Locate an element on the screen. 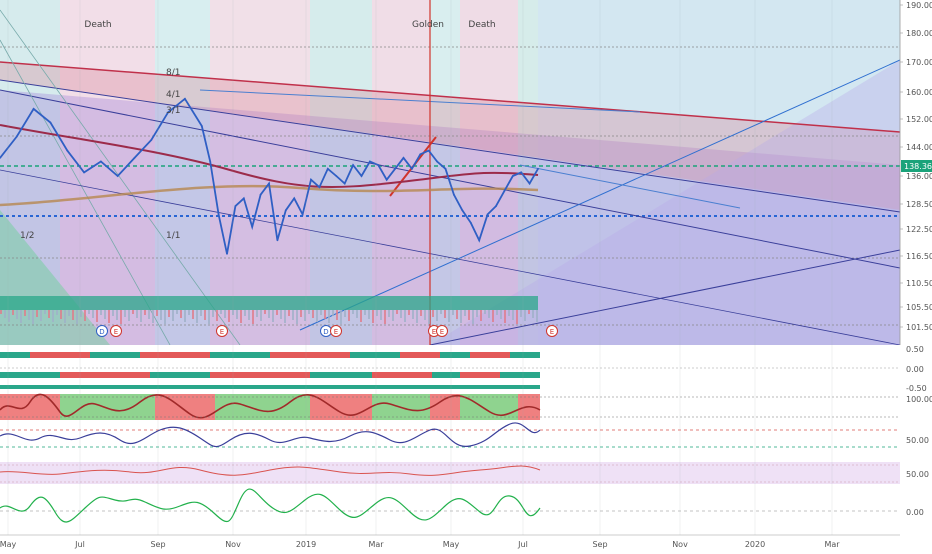  fan-label: 1/2 is located at coordinates (27, 236).